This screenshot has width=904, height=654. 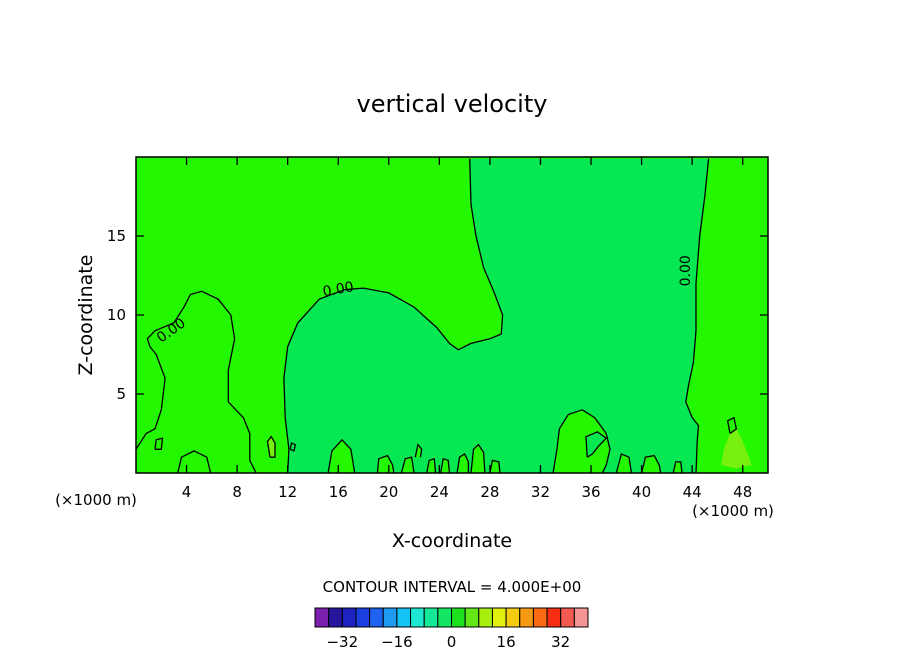 I want to click on x-tick-label: 32, so click(x=540, y=492).